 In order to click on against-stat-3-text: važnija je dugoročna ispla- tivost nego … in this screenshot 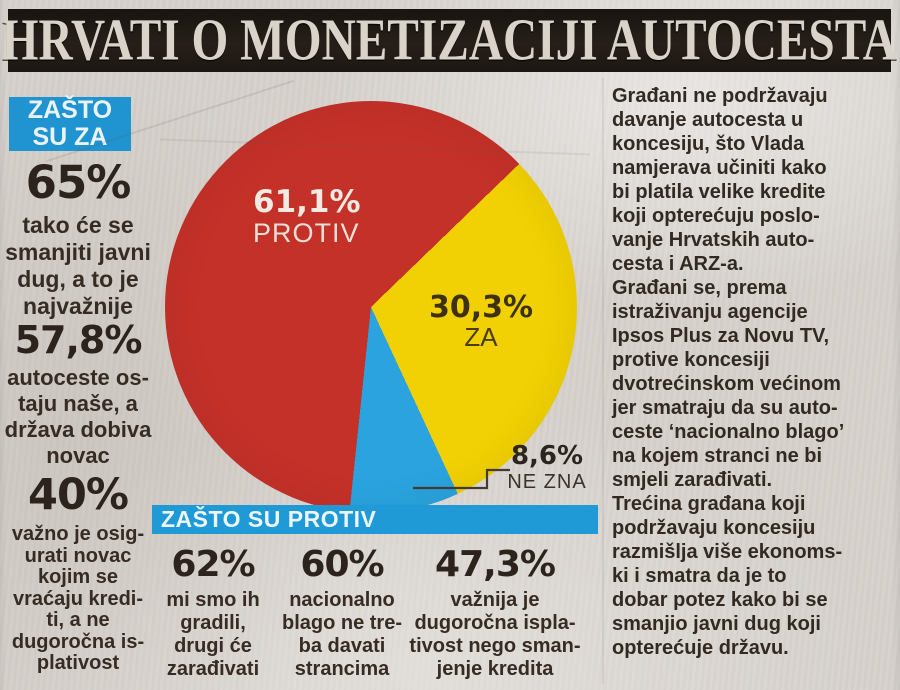, I will do `click(495, 634)`.